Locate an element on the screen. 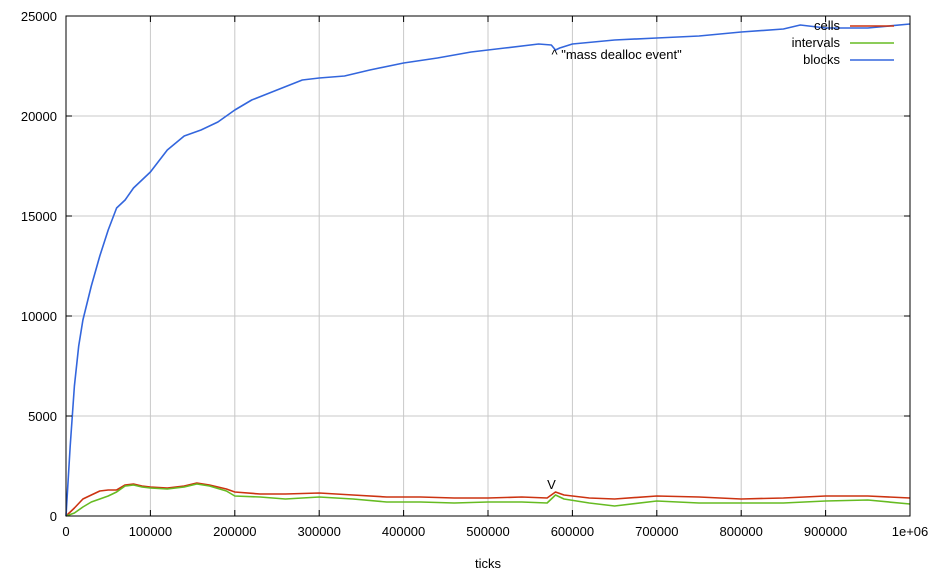 The width and height of the screenshot is (937, 576). y-tick-label: 25000 is located at coordinates (39, 16).